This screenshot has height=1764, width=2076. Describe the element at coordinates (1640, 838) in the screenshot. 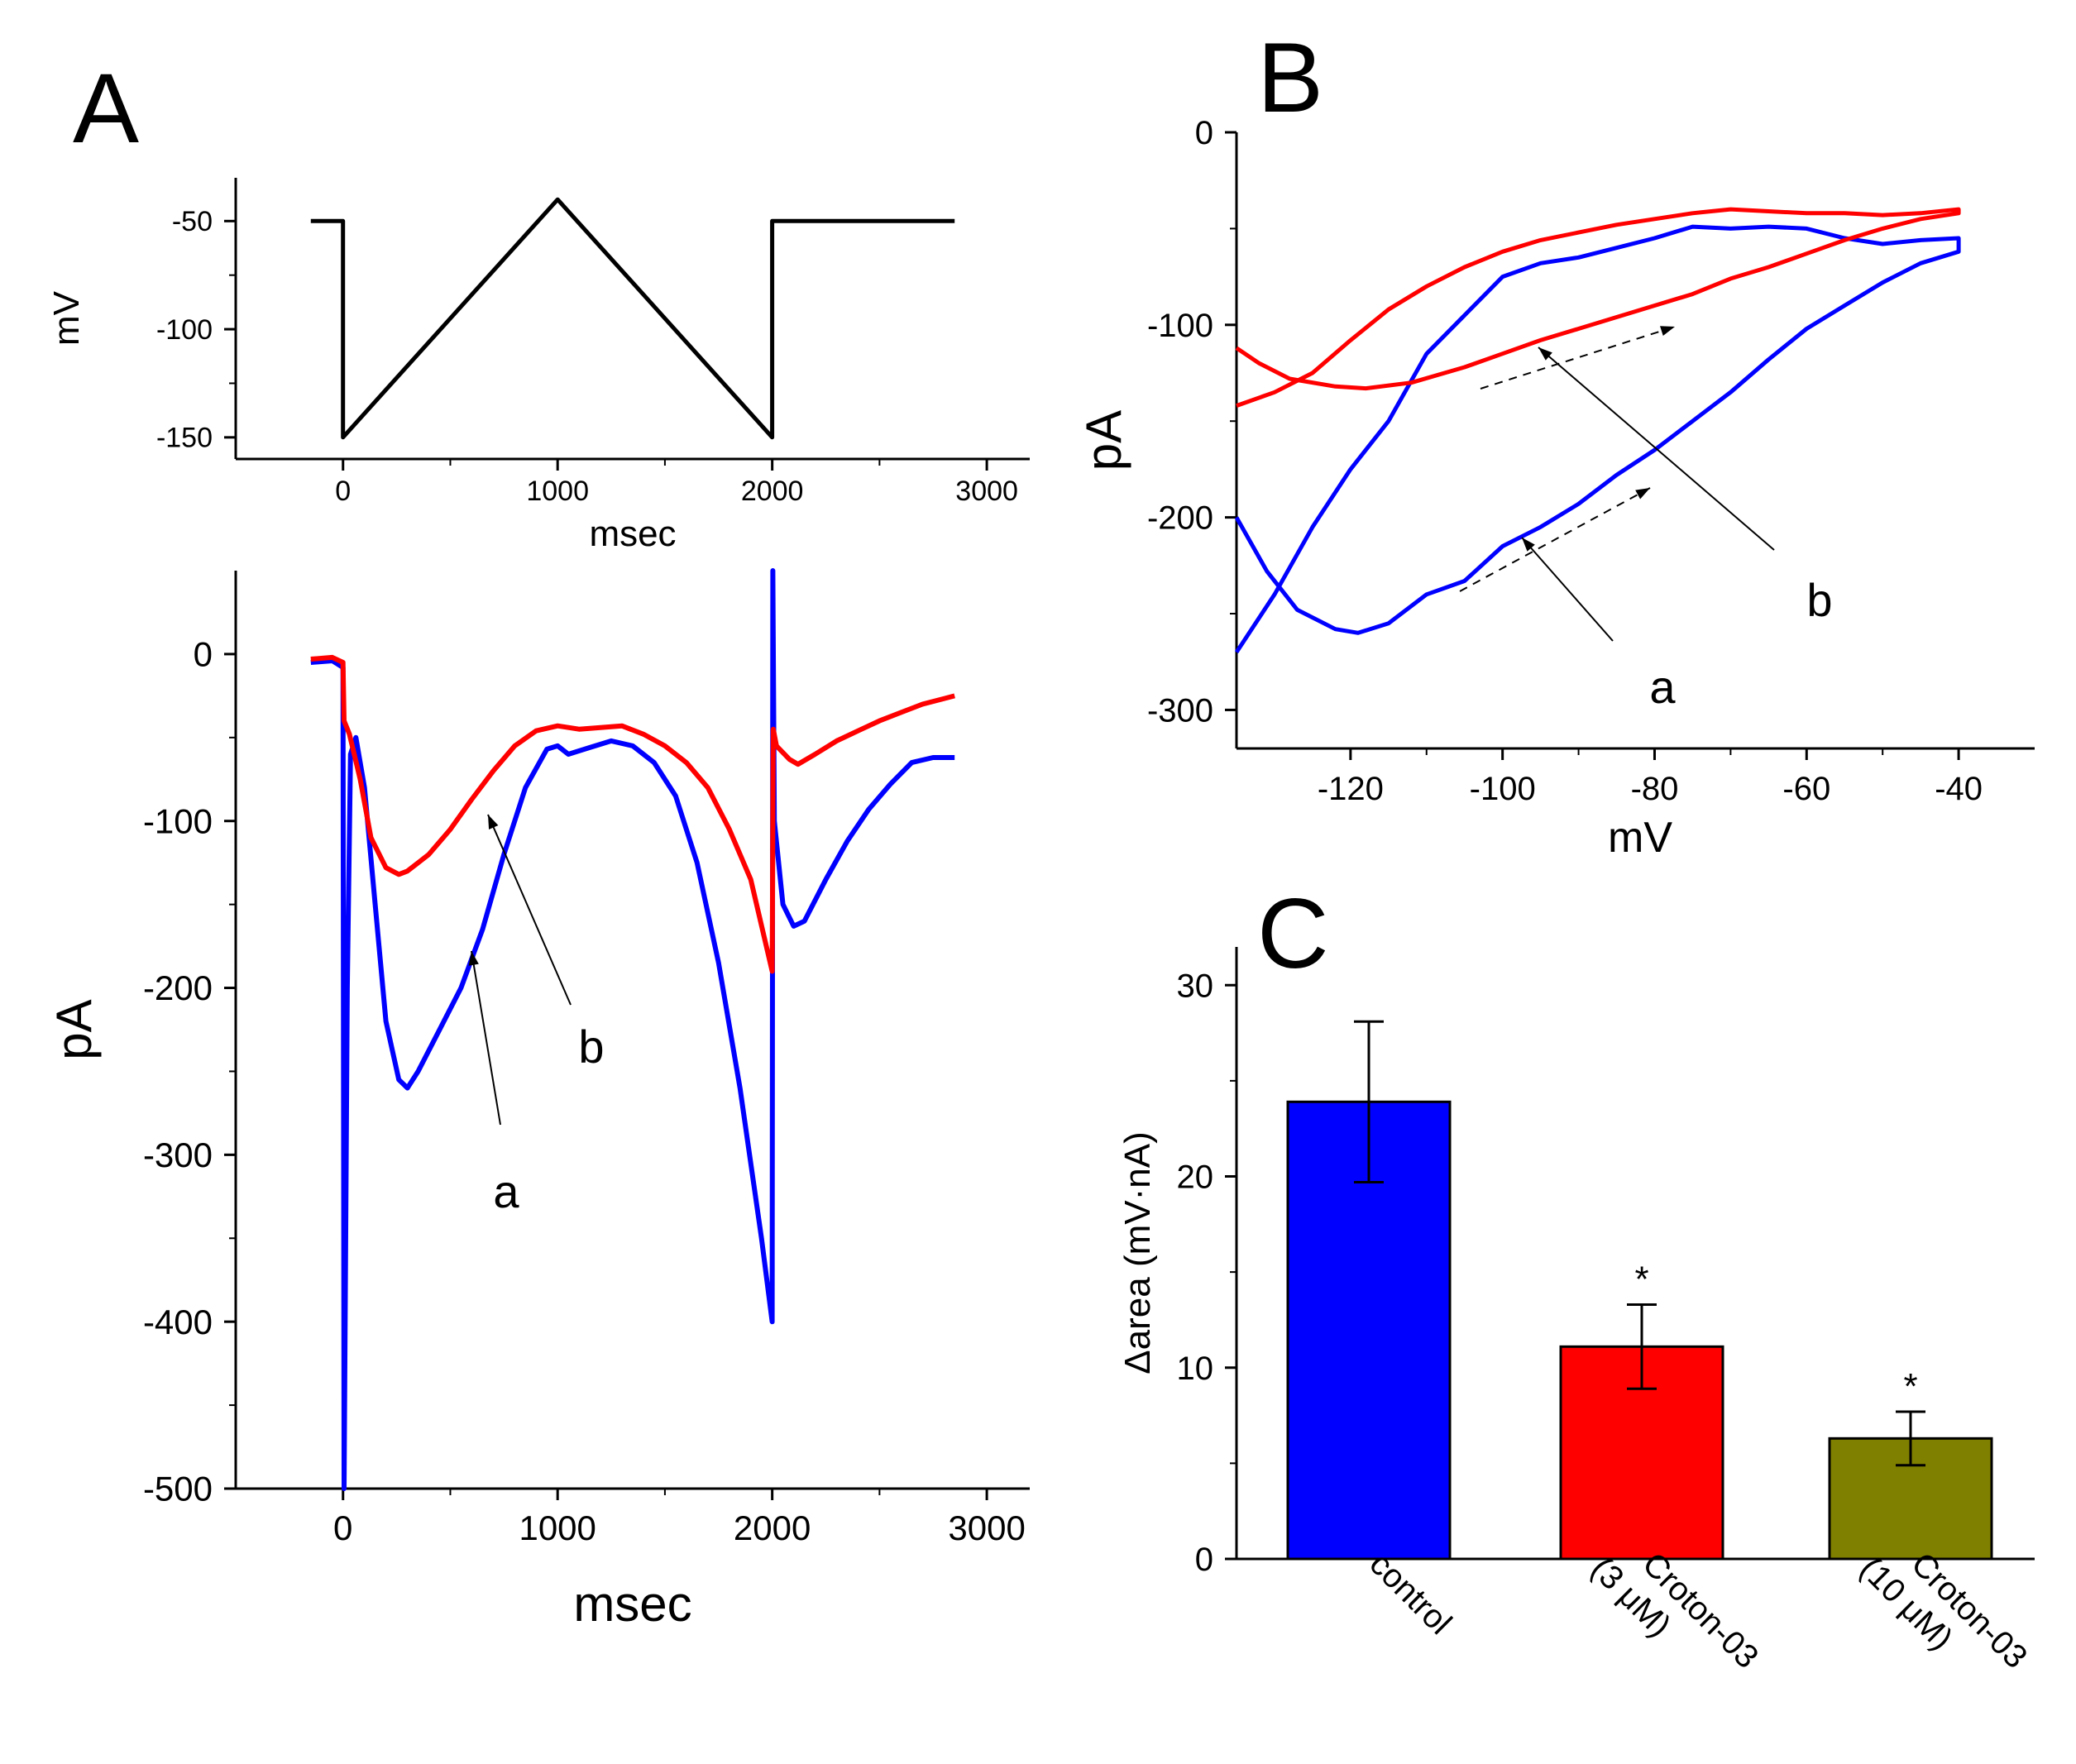

I see `x-axis-title: mV` at that location.